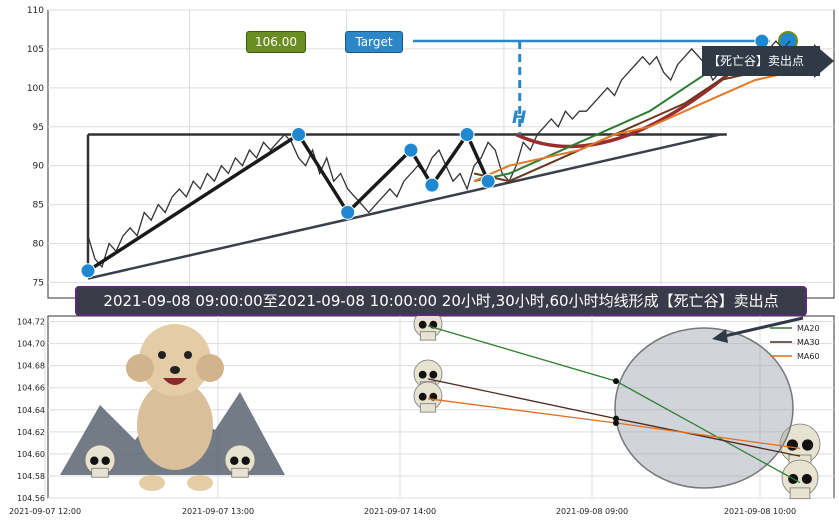 The height and width of the screenshot is (523, 839). Describe the element at coordinates (808, 342) in the screenshot. I see `legend-label: MA30` at that location.